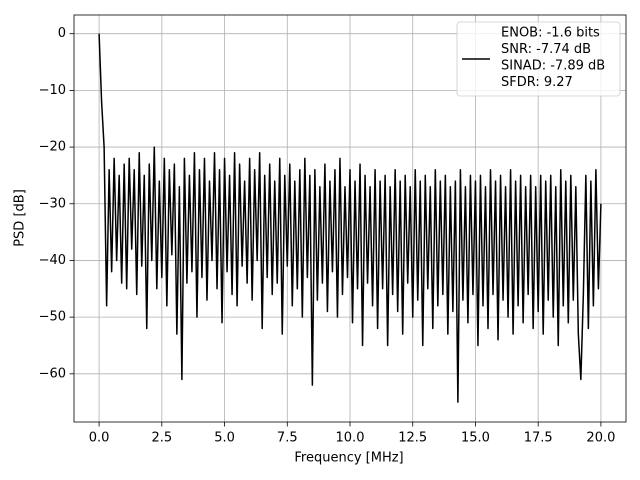 The width and height of the screenshot is (640, 480). Describe the element at coordinates (600, 438) in the screenshot. I see `x-tick-label: 20.0` at that location.